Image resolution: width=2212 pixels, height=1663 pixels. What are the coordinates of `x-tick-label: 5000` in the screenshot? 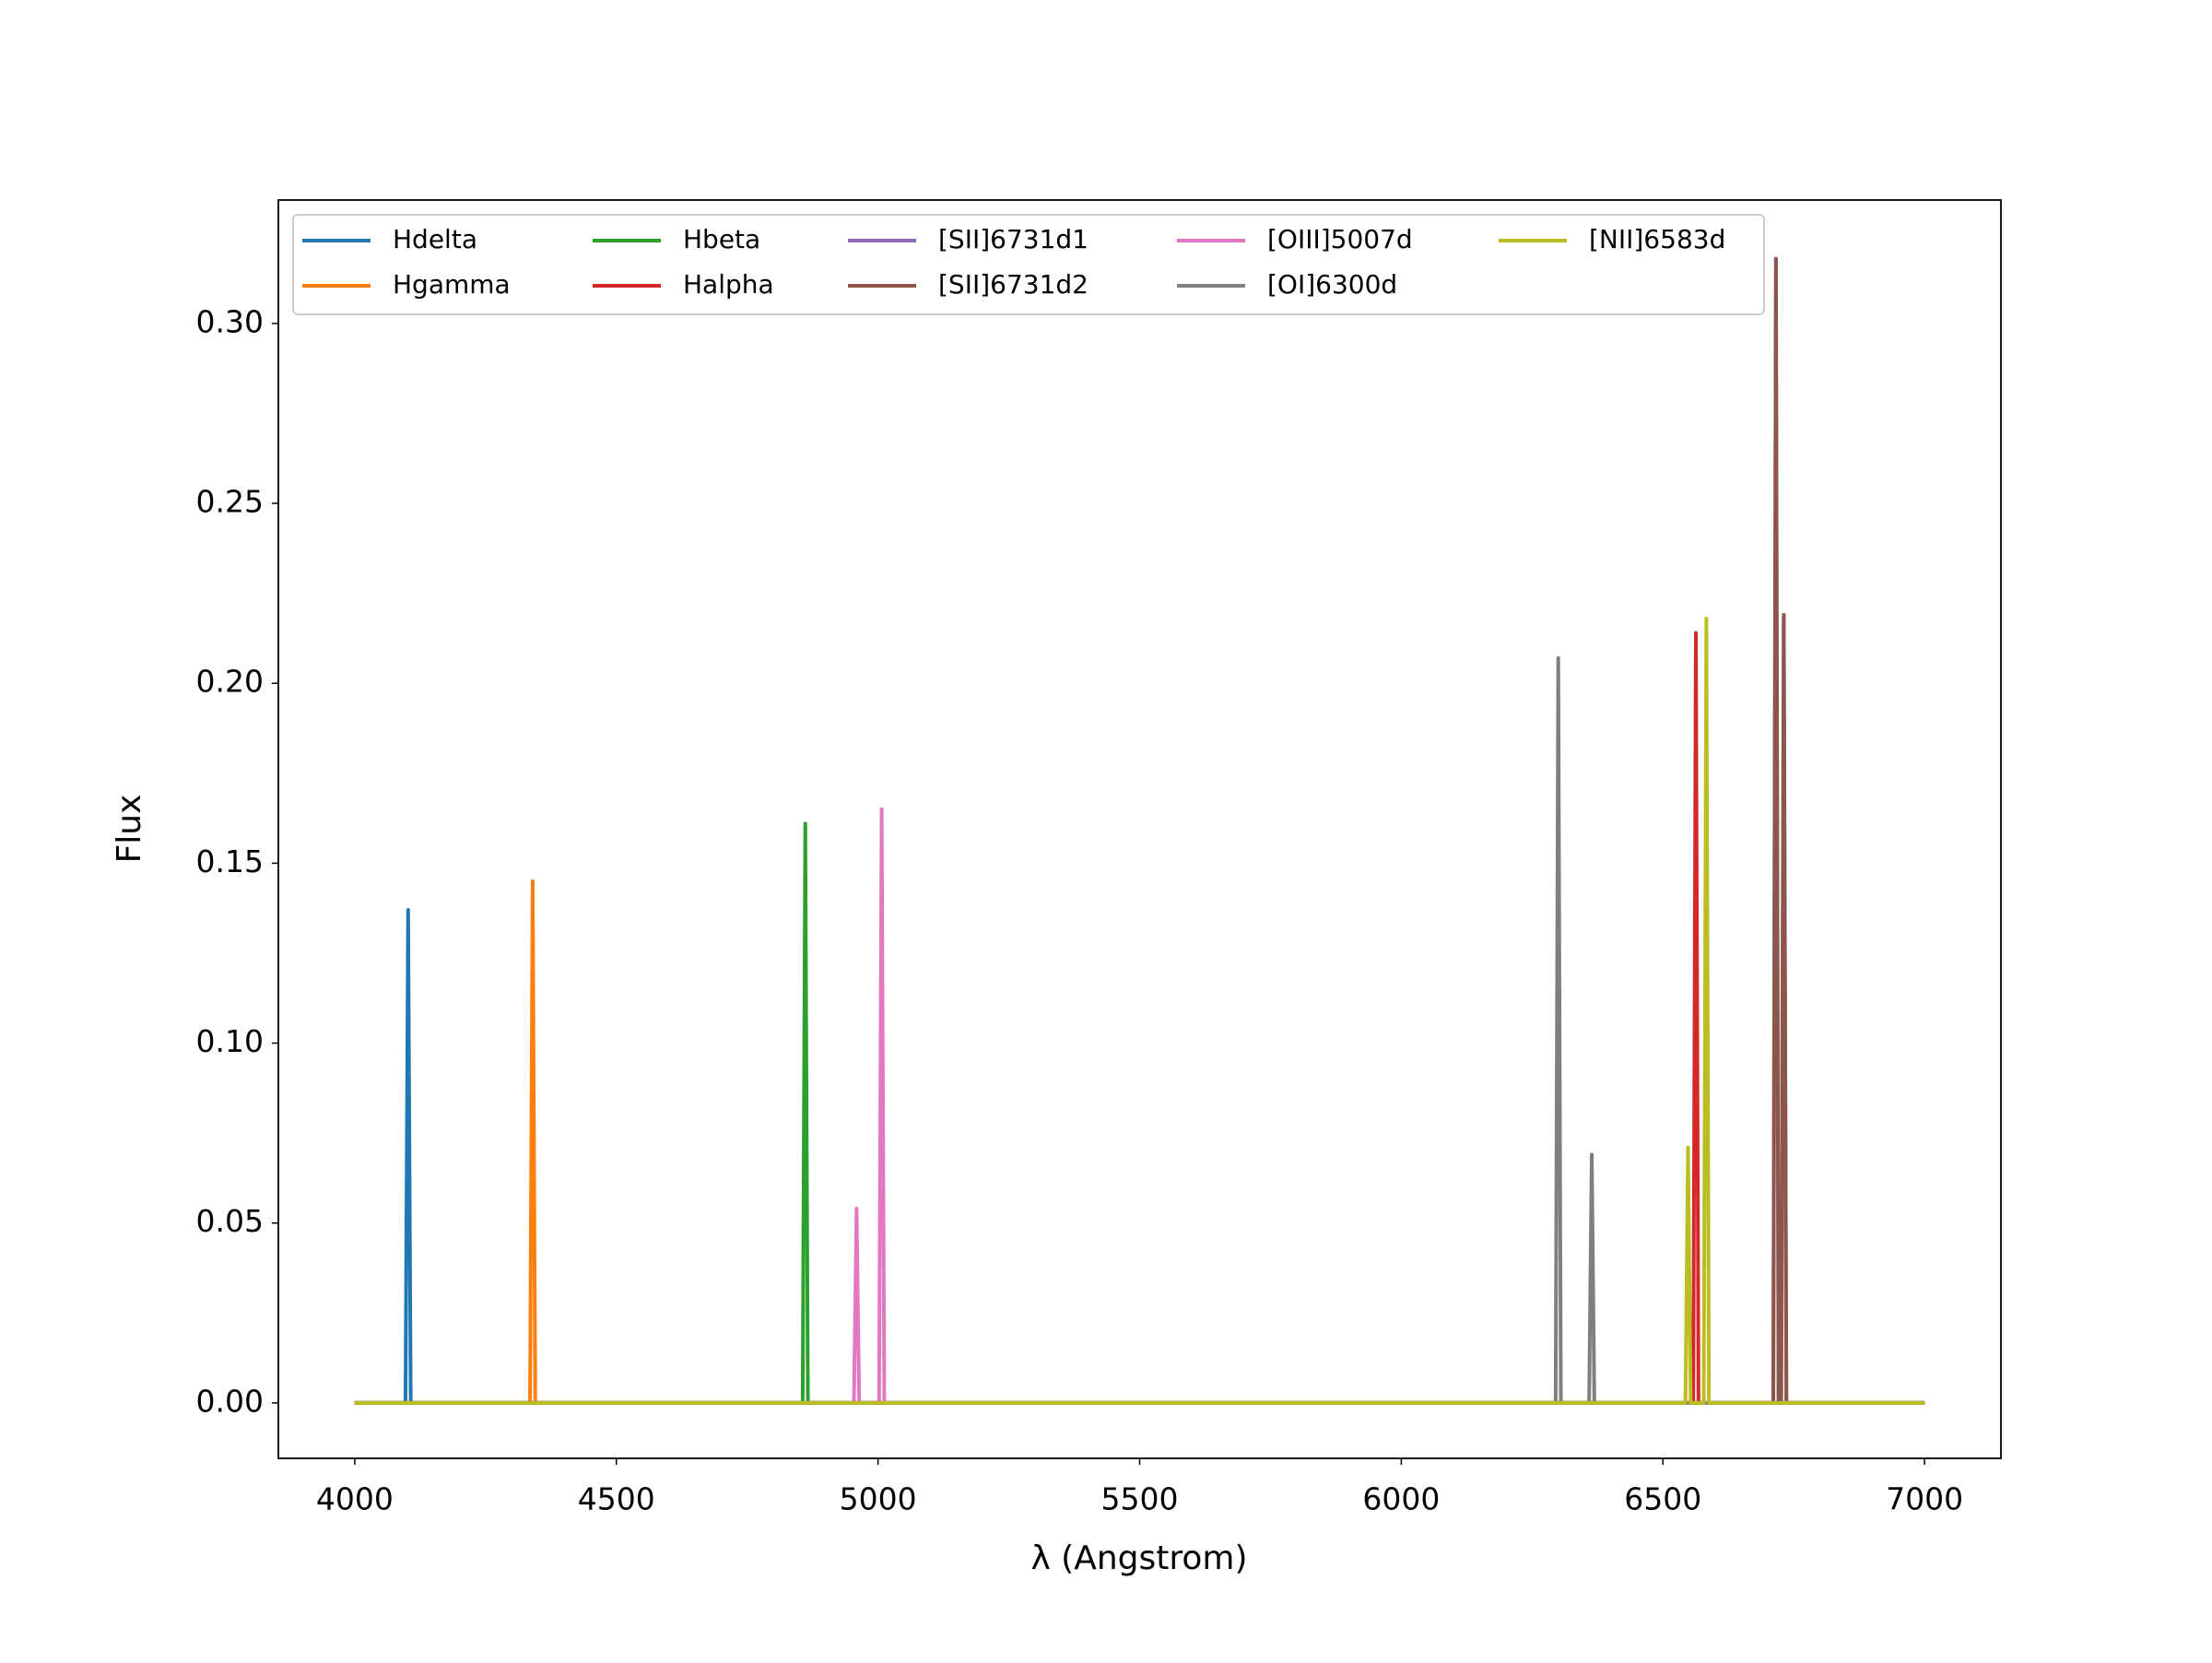 It's located at (878, 1499).